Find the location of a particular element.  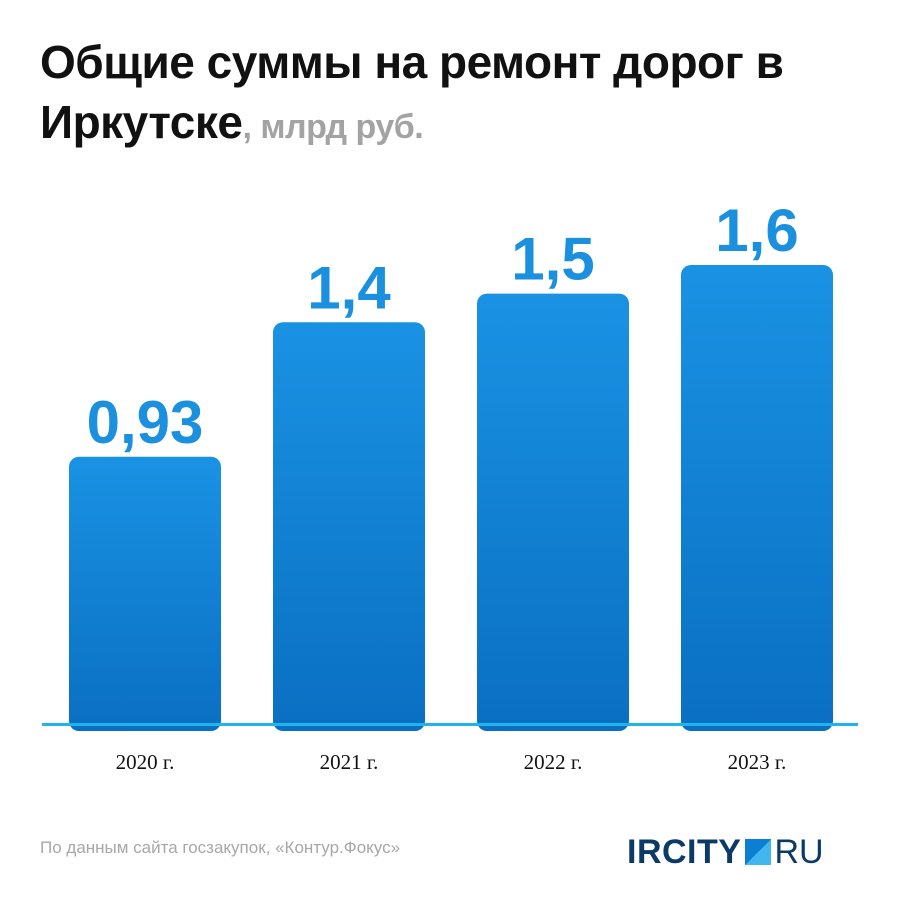

bar-value-label-3: 1,6 is located at coordinates (756, 230).